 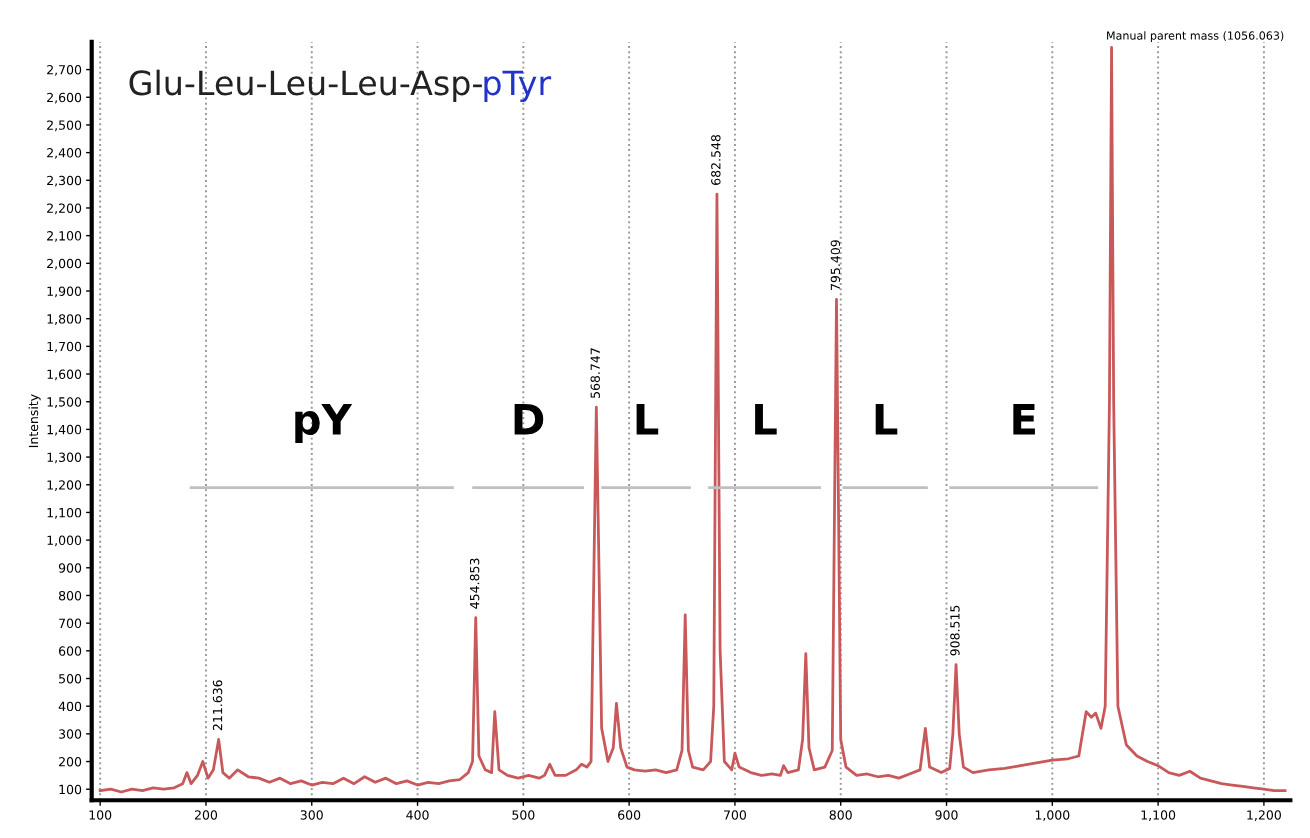 What do you see at coordinates (1024, 419) in the screenshot?
I see `annotation: E` at bounding box center [1024, 419].